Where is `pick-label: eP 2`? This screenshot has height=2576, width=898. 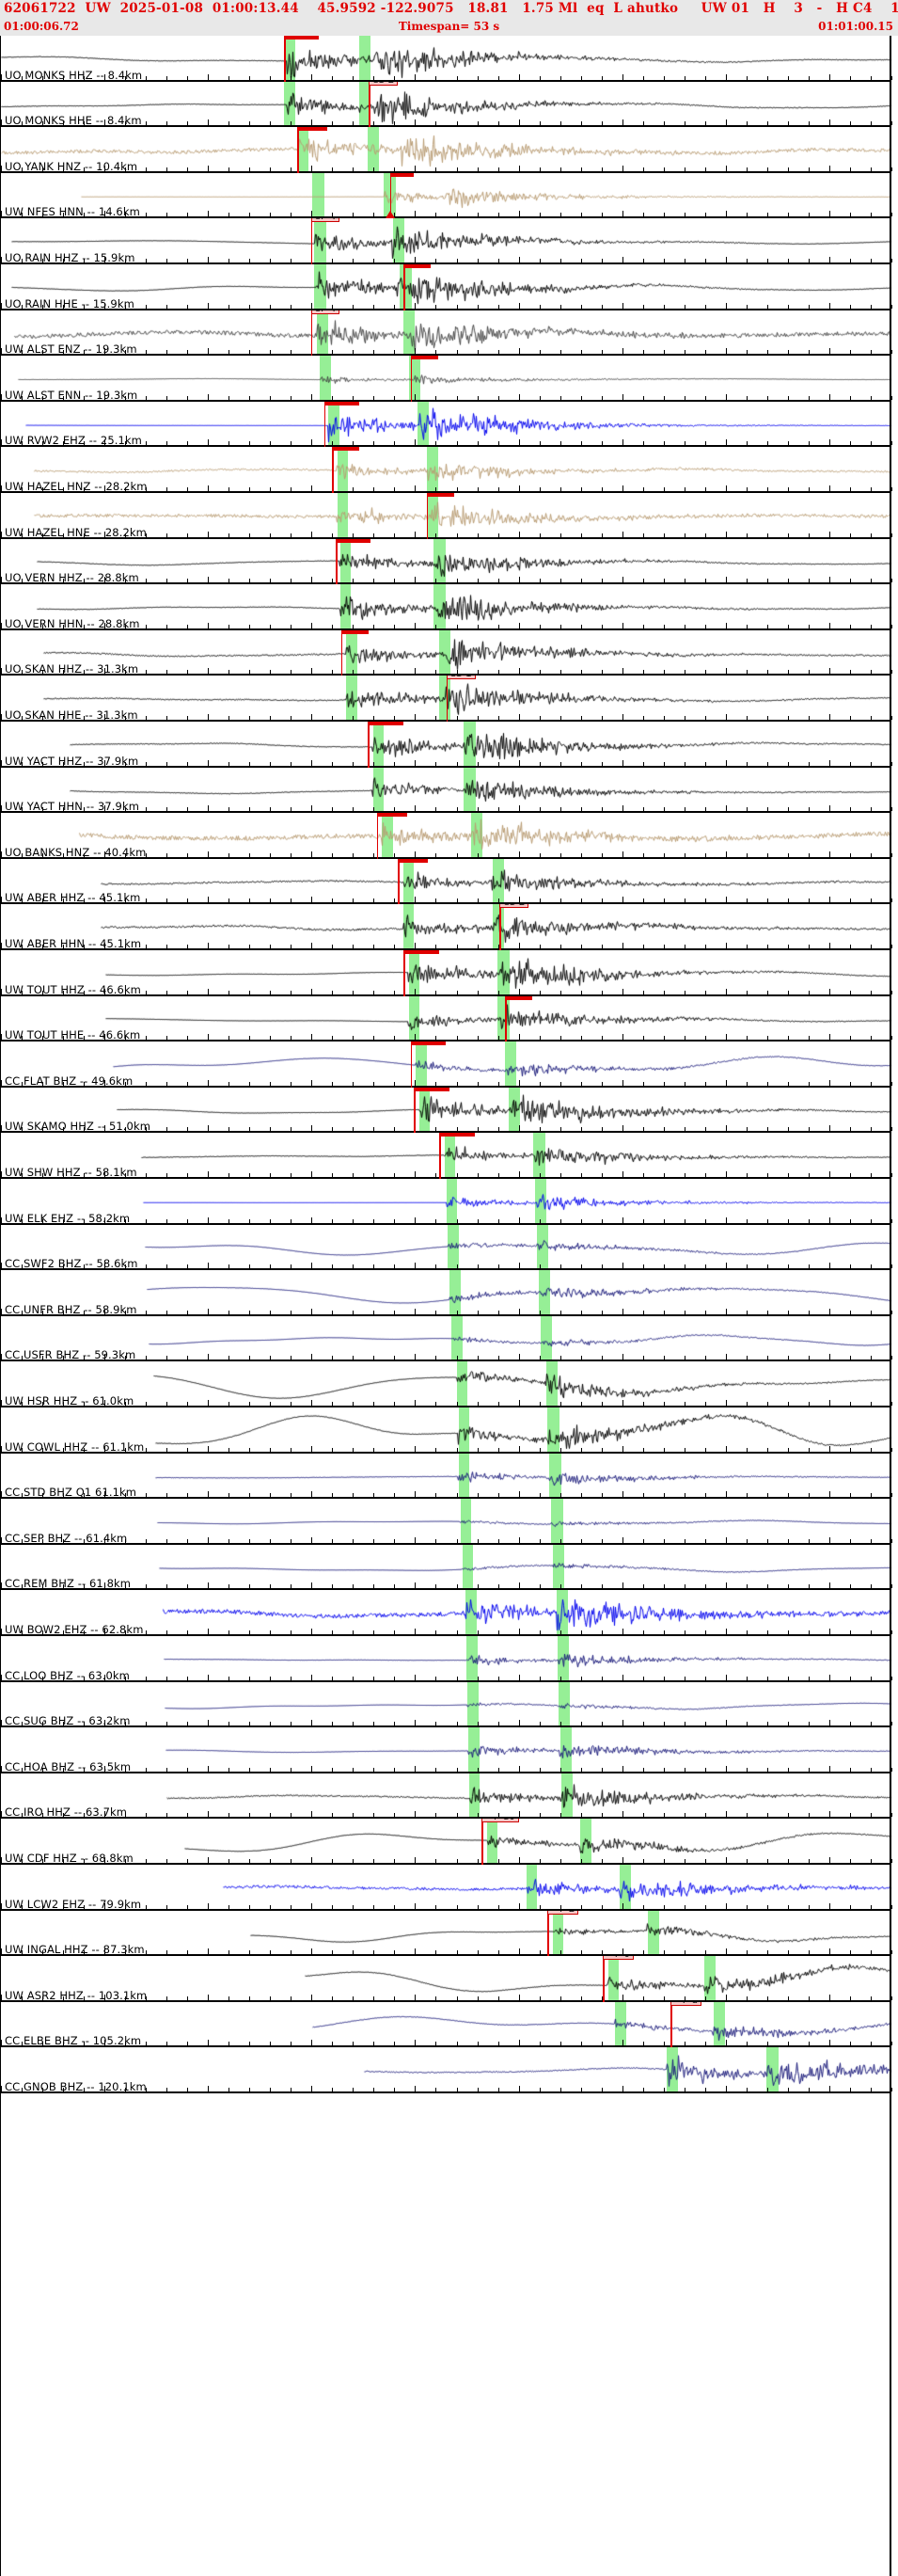
pick-label: eP 2 is located at coordinates (354, 632).